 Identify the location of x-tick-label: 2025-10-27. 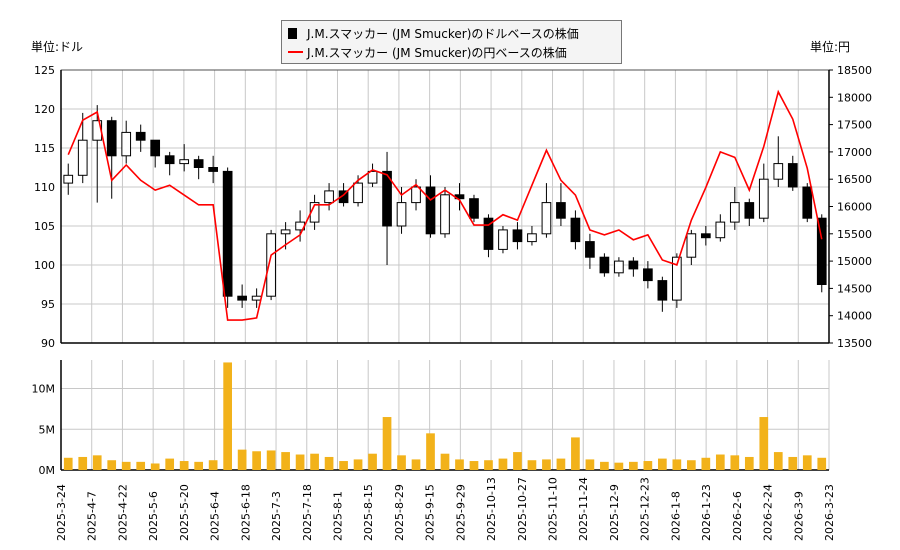
(522, 509).